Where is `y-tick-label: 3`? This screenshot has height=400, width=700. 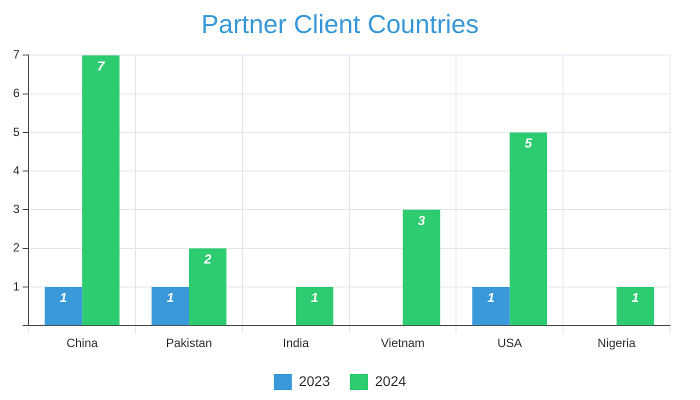
y-tick-label: 3 is located at coordinates (16, 209).